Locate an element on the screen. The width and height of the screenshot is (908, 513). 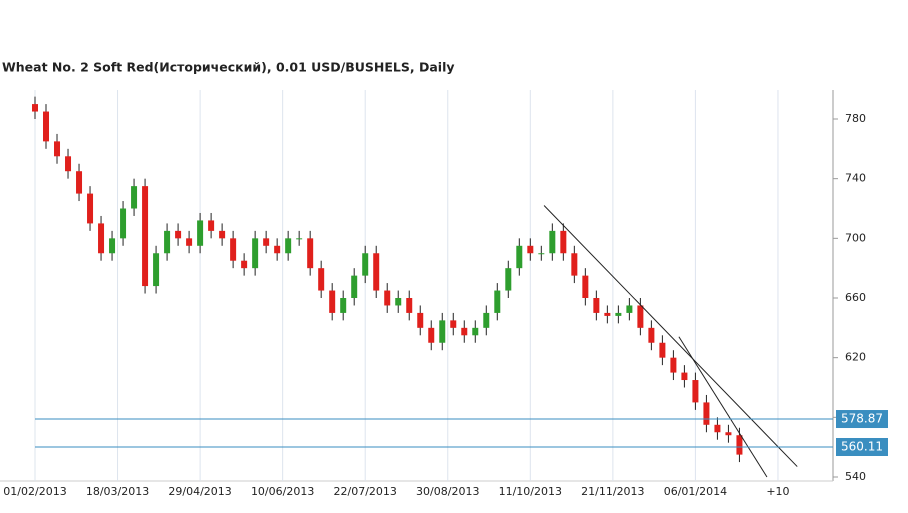
y-tick-label: 660 is located at coordinates (855, 297).